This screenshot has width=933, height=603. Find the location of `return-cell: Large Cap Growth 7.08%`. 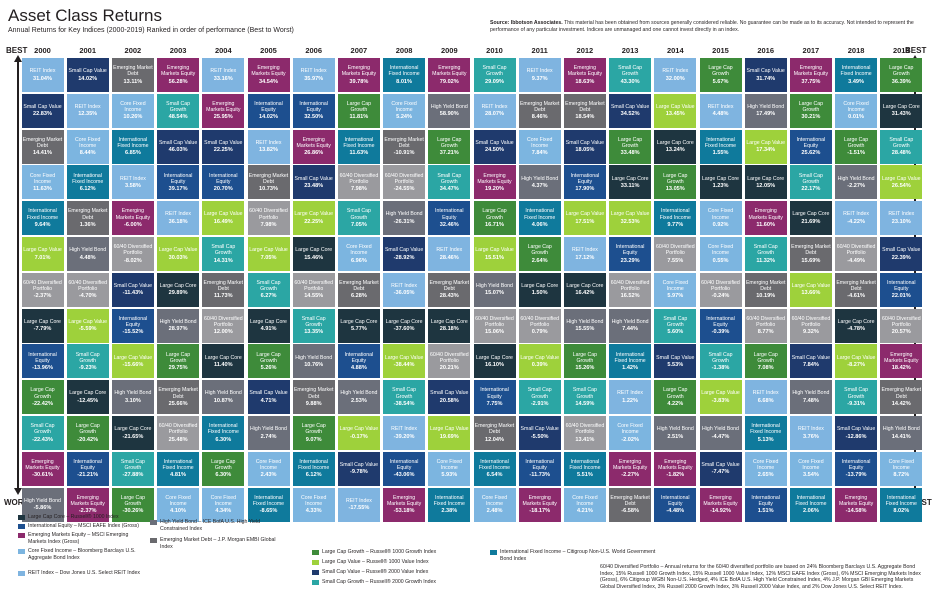

return-cell: Large Cap Growth 7.08% is located at coordinates (765, 361).